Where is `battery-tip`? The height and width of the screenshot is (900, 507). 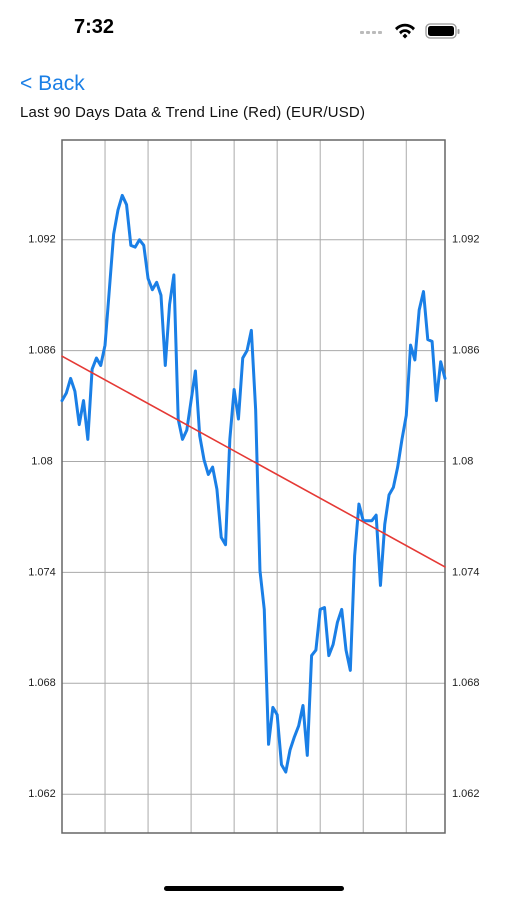 battery-tip is located at coordinates (458, 31).